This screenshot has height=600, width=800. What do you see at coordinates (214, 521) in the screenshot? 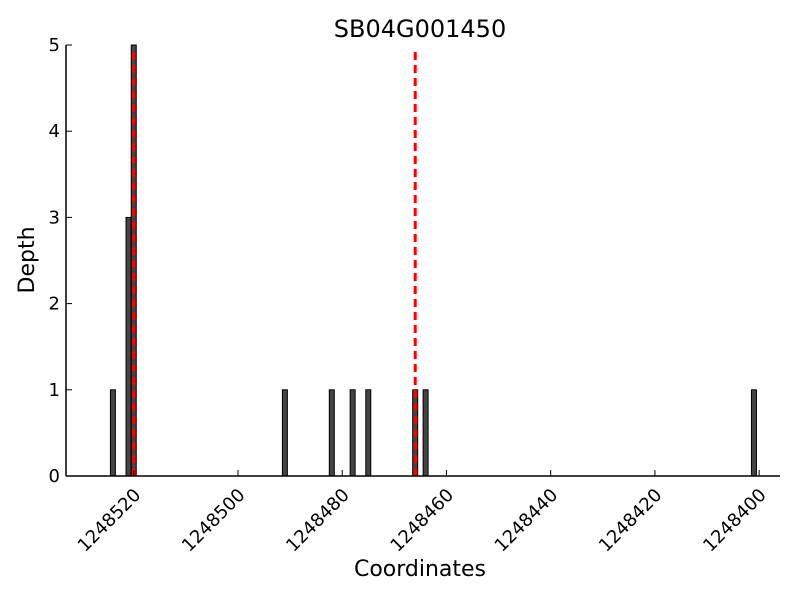
I see `x-tick-label: 1248500` at bounding box center [214, 521].